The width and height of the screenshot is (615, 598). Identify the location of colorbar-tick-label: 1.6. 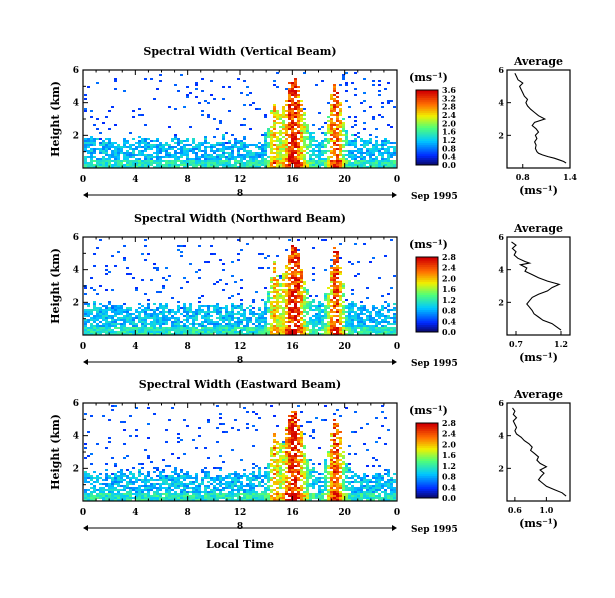
(449, 132).